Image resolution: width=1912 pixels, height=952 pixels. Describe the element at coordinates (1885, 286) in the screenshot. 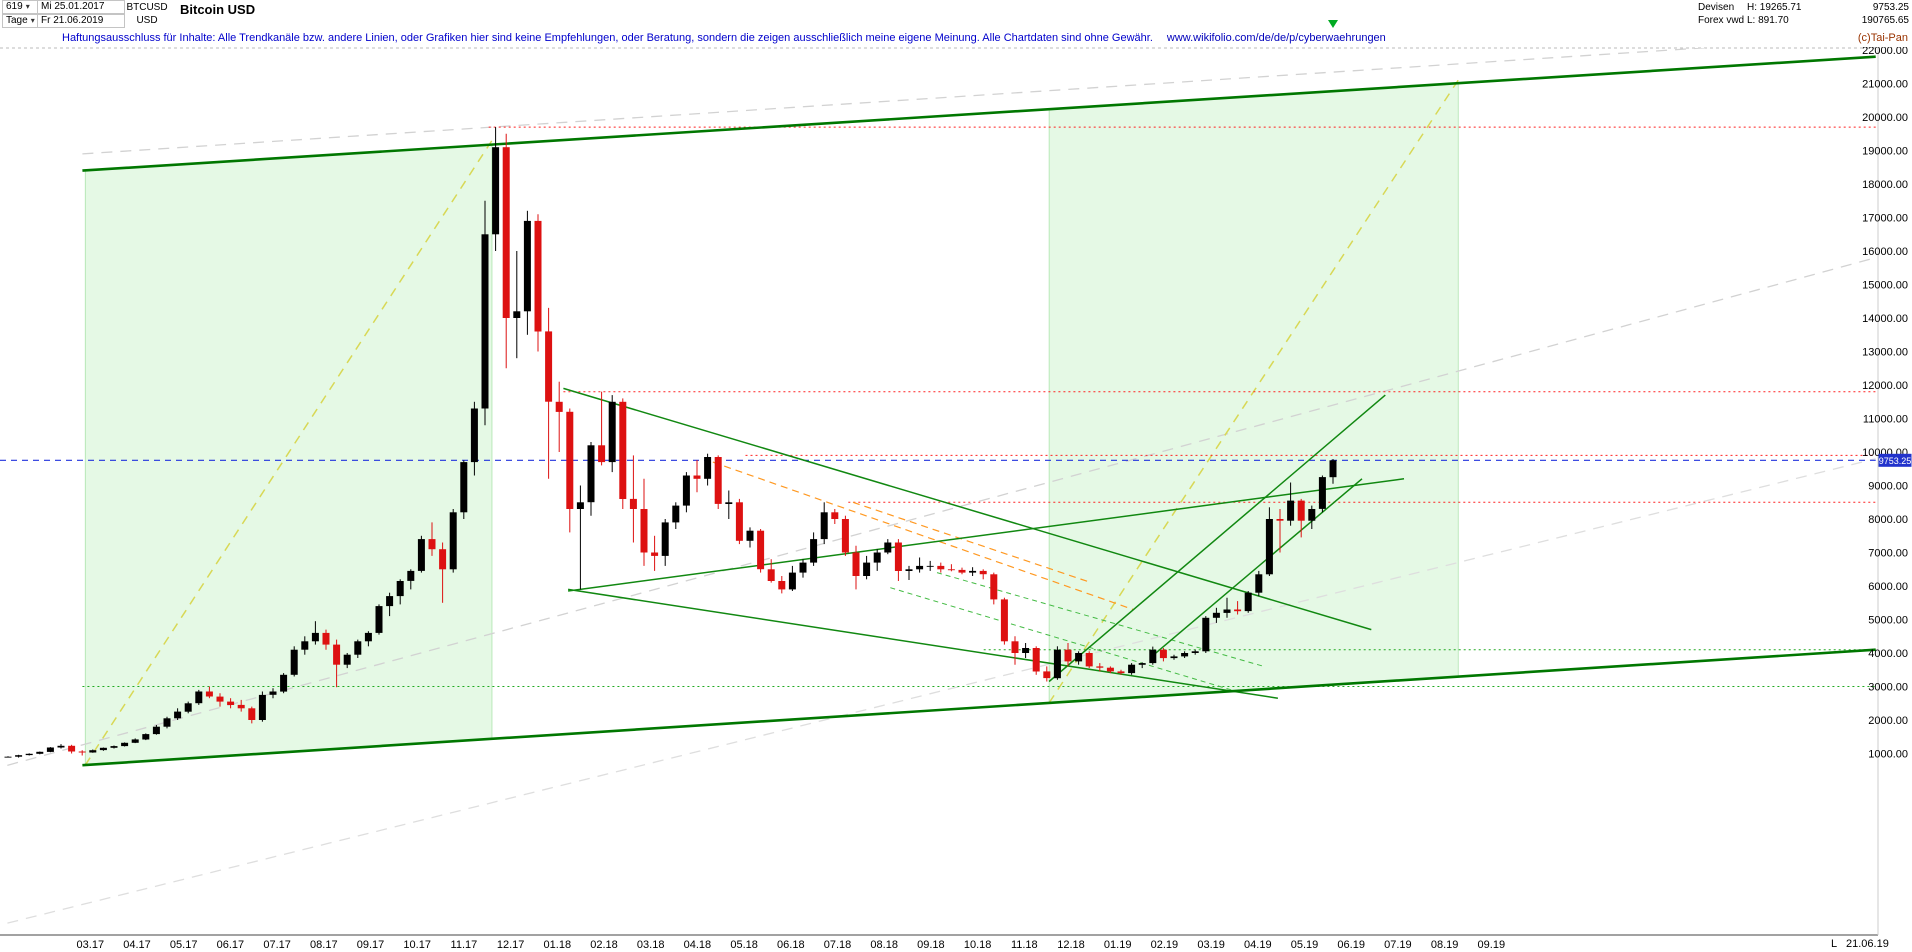

I see `svg-text: 15000.00` at that location.